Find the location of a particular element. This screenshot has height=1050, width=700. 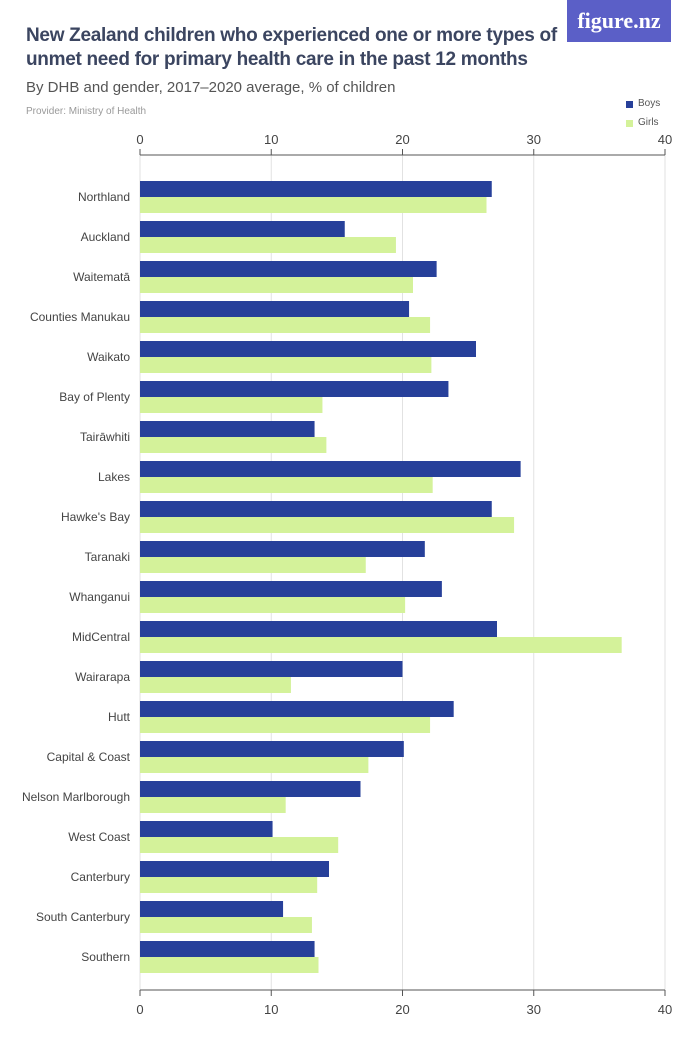

category-label: Waitematā is located at coordinates (101, 277).